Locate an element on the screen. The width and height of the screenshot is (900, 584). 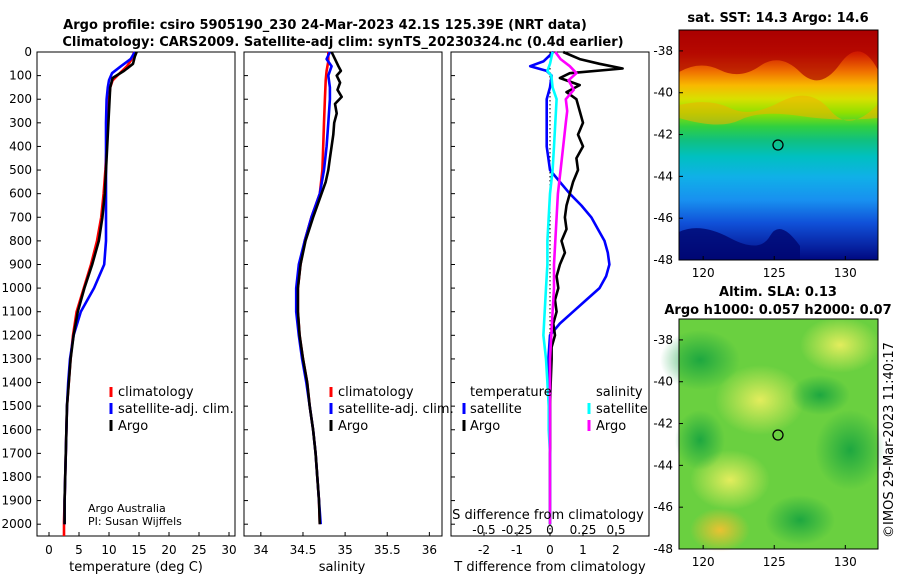
temperature-lines is located at coordinates (100, 293).